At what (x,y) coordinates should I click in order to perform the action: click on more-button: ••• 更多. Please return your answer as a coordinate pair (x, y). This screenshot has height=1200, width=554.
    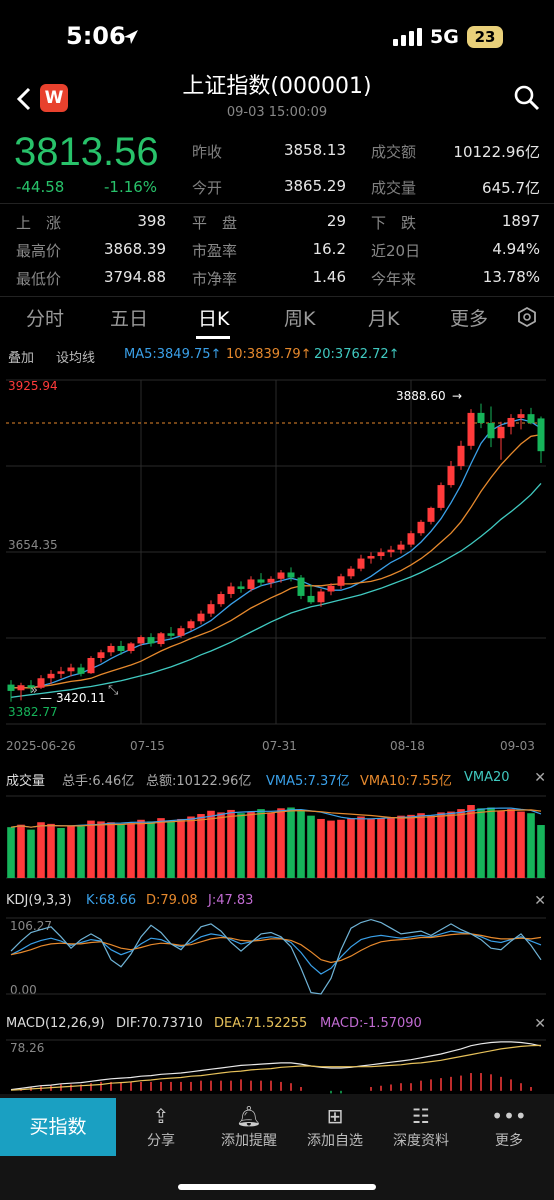
    Looking at the image, I should click on (509, 1127).